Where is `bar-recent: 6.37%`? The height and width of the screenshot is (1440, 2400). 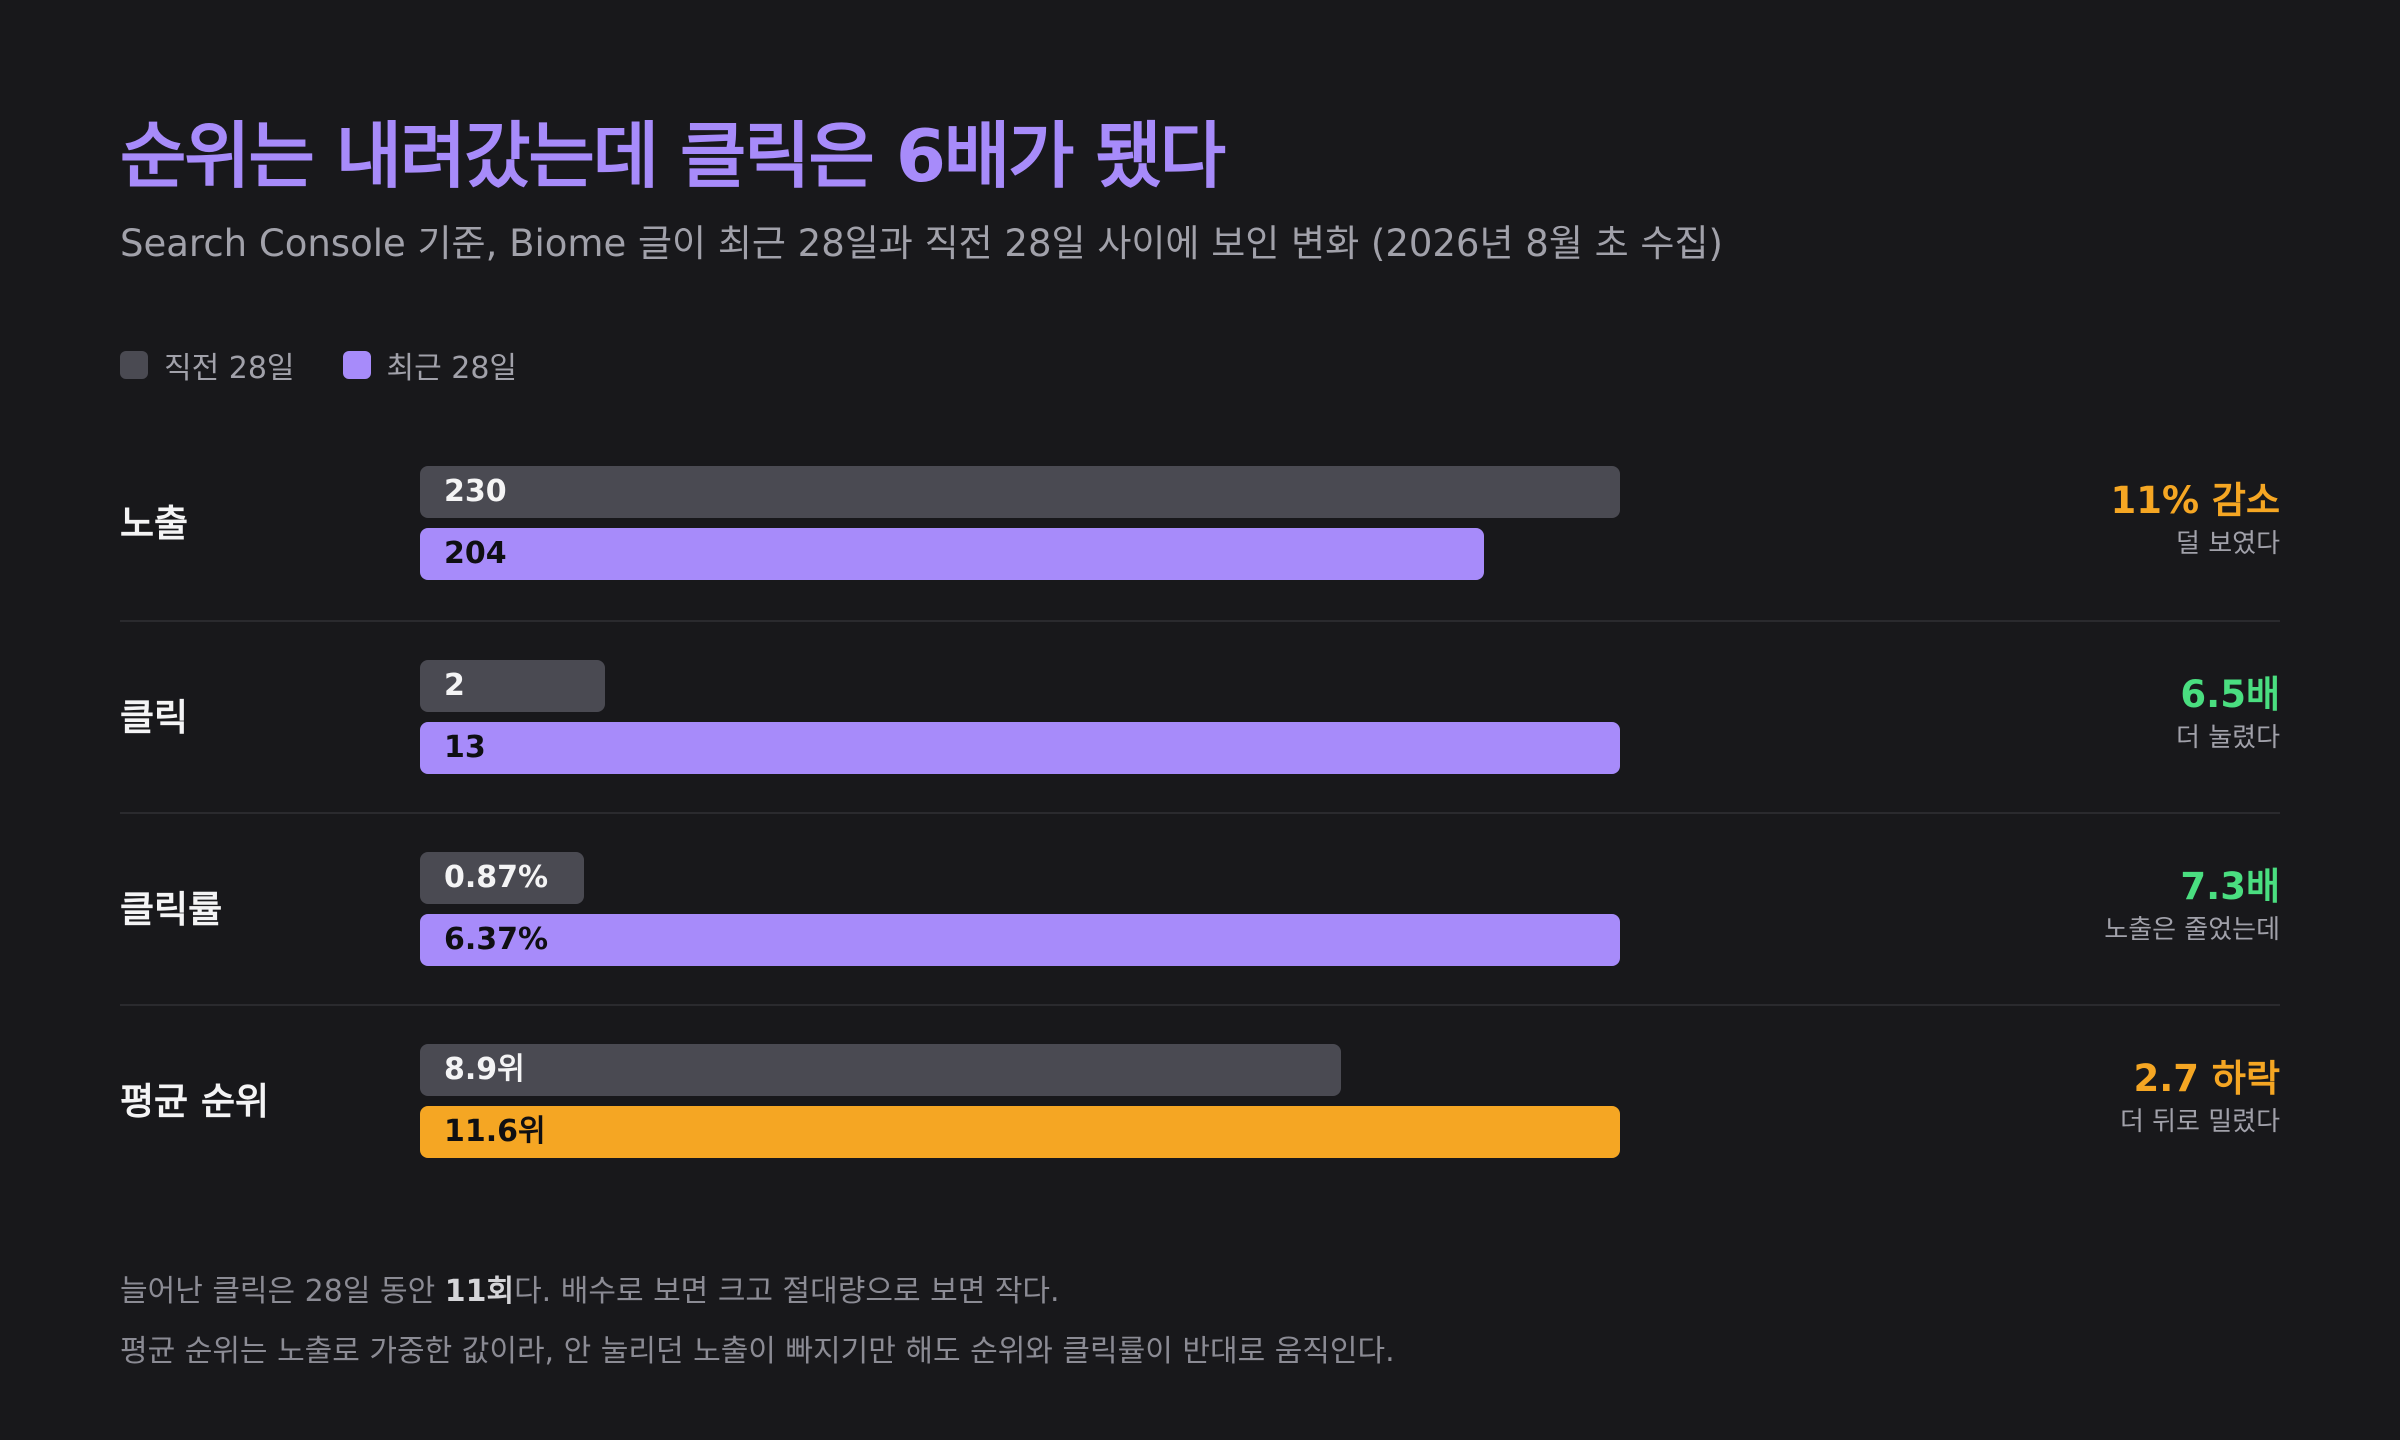
bar-recent: 6.37% is located at coordinates (1020, 940).